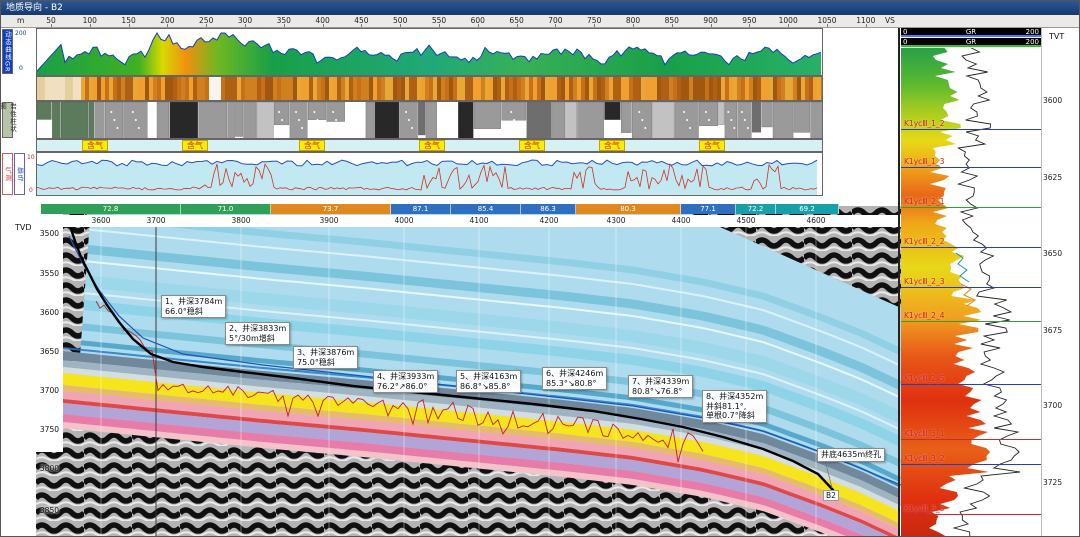 The image size is (1080, 537). Describe the element at coordinates (31, 190) in the screenshot. I see `gas-scale-min-left: 0` at that location.